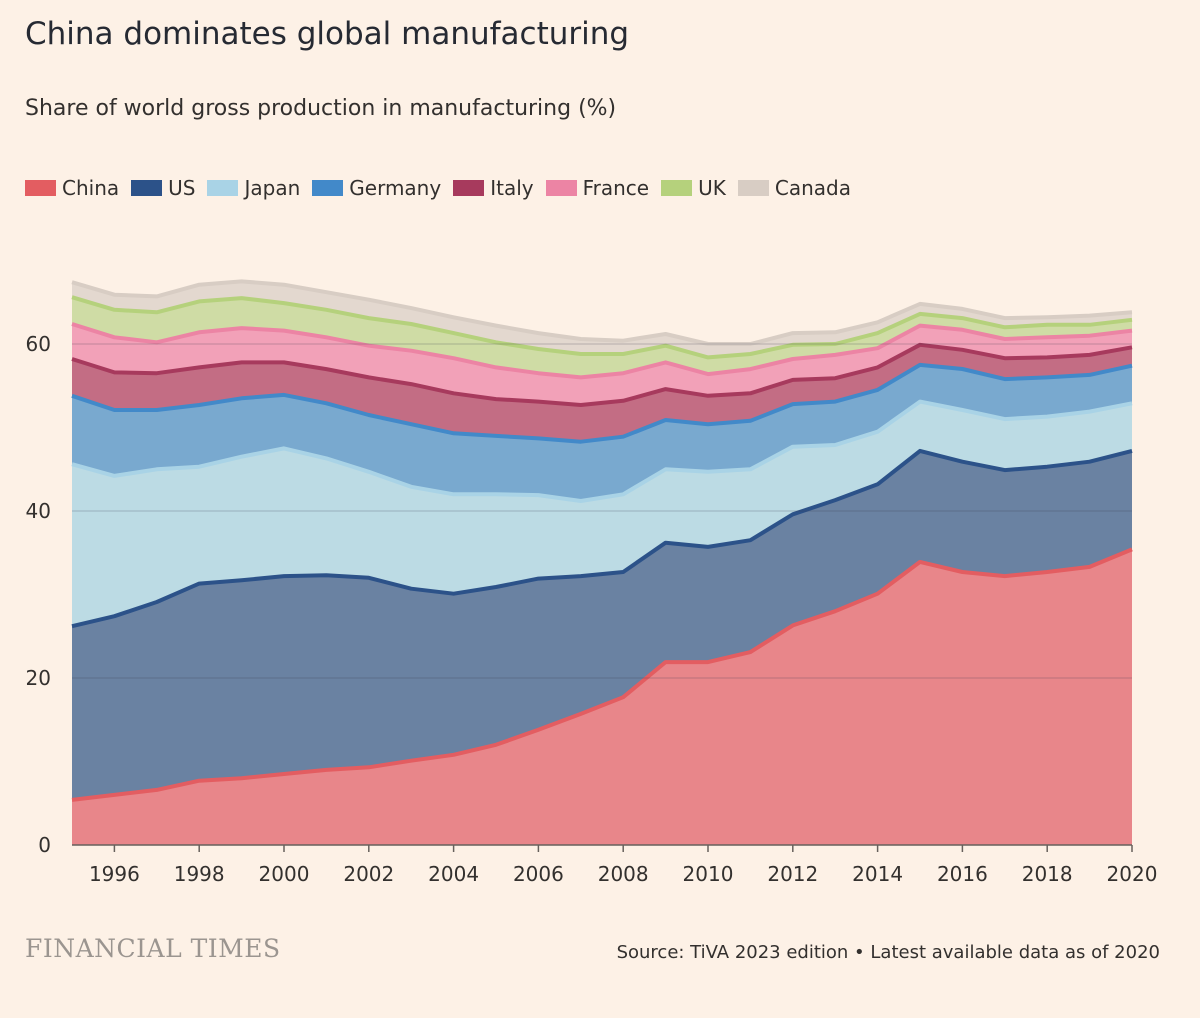  I want to click on x-tick-label: 2004, so click(453, 874).